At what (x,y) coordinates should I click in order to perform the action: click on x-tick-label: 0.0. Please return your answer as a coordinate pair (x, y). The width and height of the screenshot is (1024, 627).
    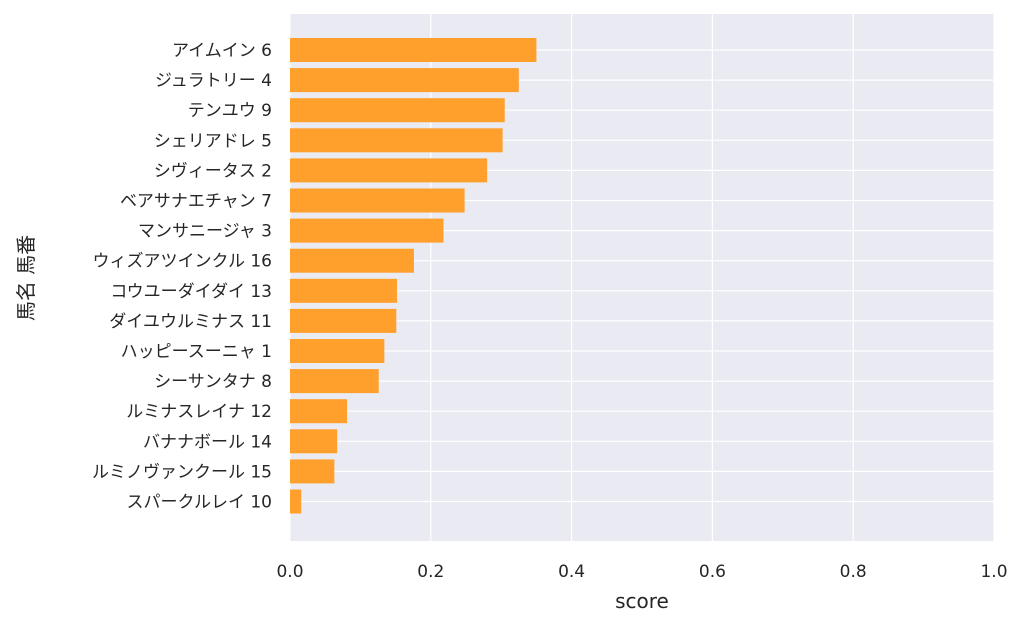
    Looking at the image, I should click on (289, 572).